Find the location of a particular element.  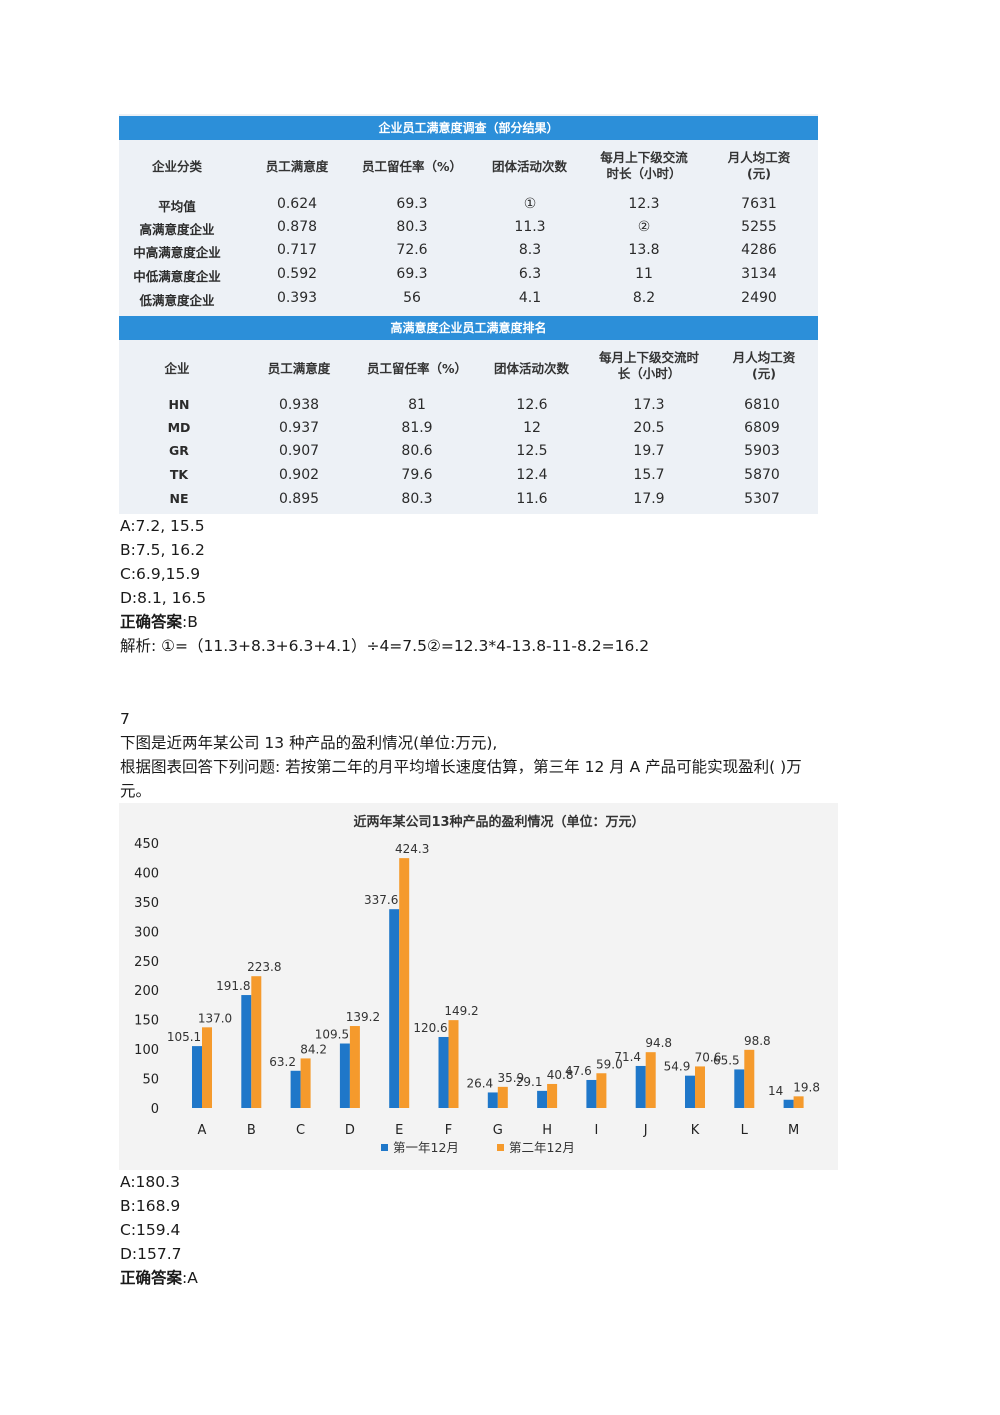

x-tick-label: G is located at coordinates (498, 1130).